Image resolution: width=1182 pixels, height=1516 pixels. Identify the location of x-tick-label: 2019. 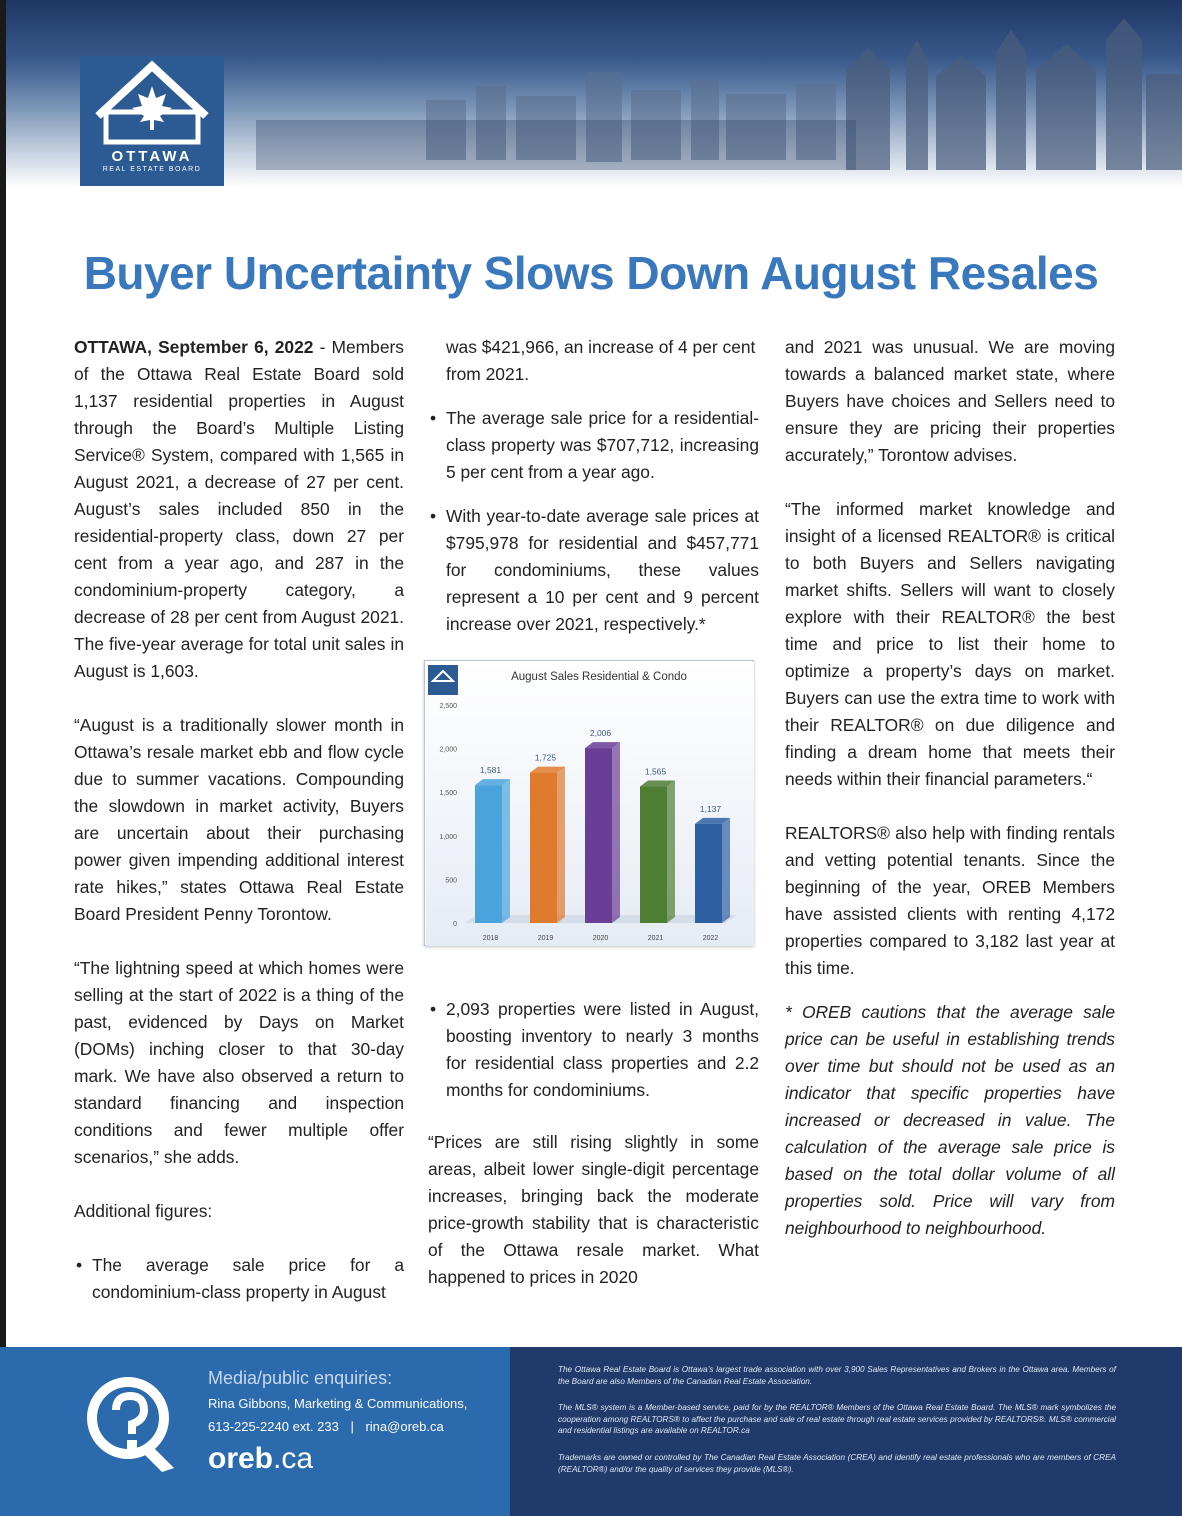
(546, 938).